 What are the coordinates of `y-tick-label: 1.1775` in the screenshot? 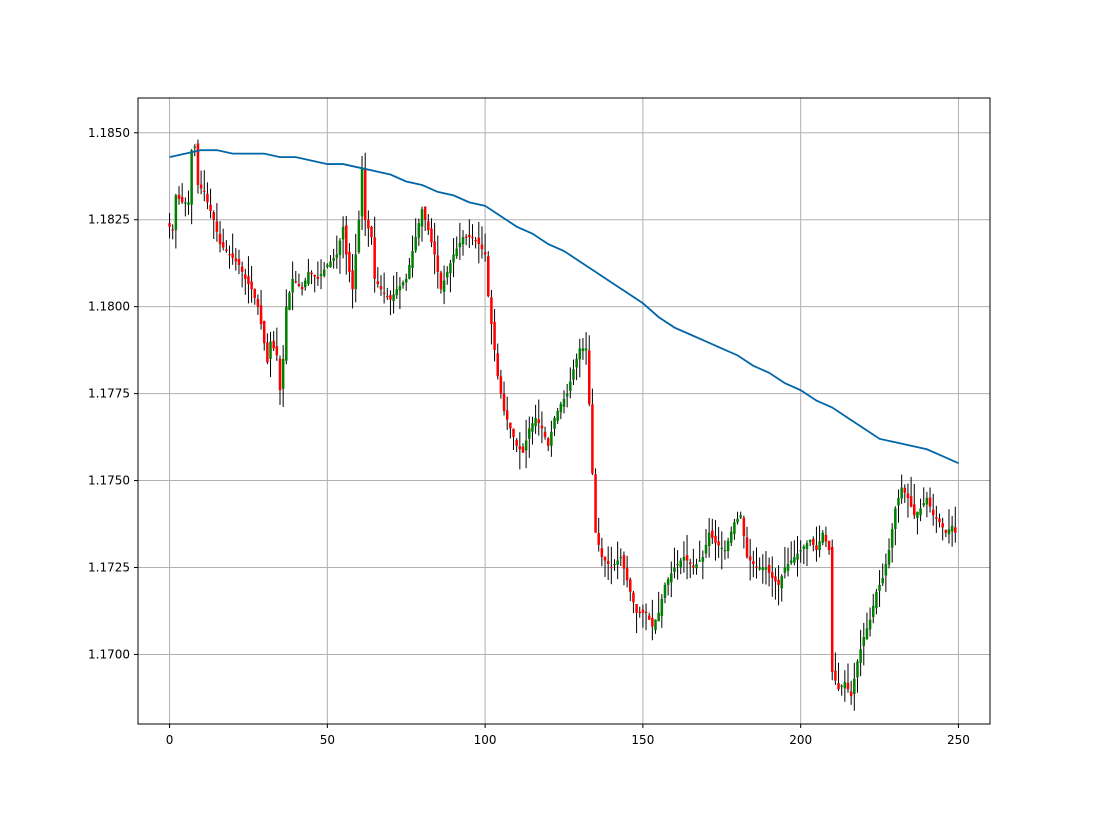 It's located at (109, 394).